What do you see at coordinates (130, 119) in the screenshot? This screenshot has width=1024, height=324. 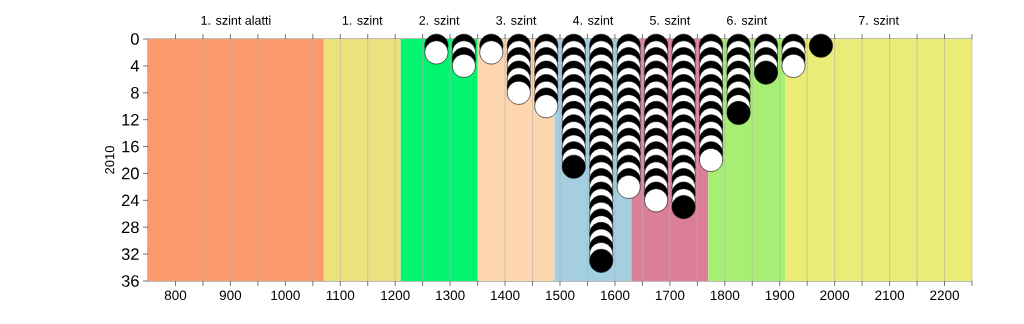 I see `y-tick-label: 12` at bounding box center [130, 119].